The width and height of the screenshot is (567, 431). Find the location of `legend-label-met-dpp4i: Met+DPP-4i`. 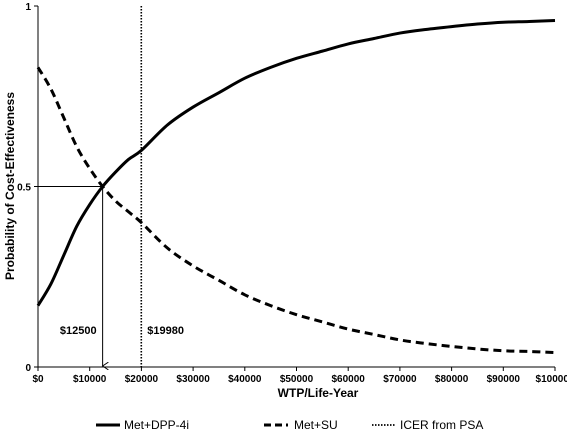

legend-label-met-dpp4i: Met+DPP-4i is located at coordinates (156, 424).